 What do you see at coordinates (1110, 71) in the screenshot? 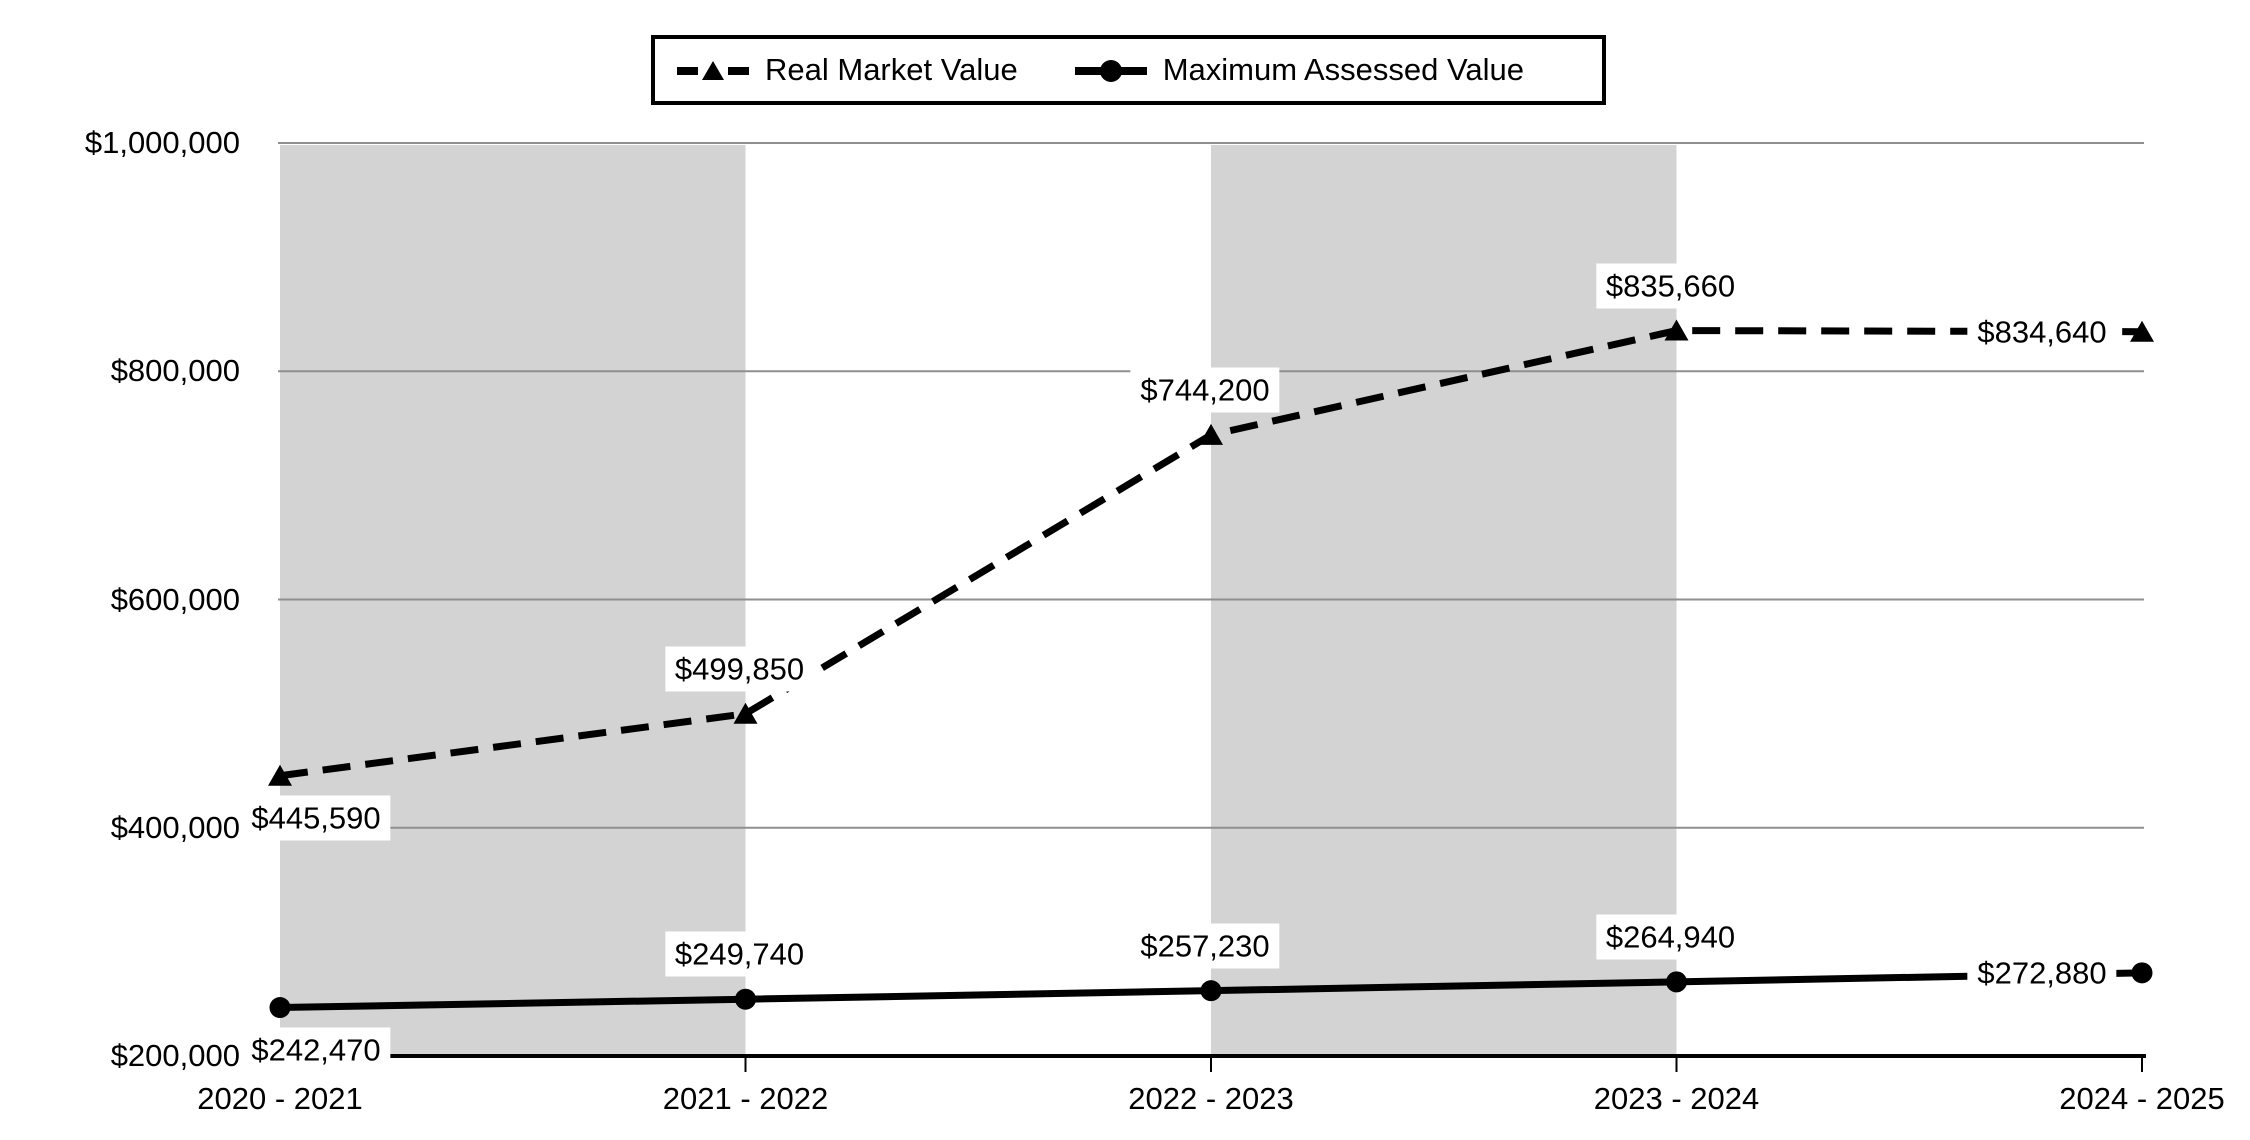
I see `solid-line-circle-marker-icon` at bounding box center [1110, 71].